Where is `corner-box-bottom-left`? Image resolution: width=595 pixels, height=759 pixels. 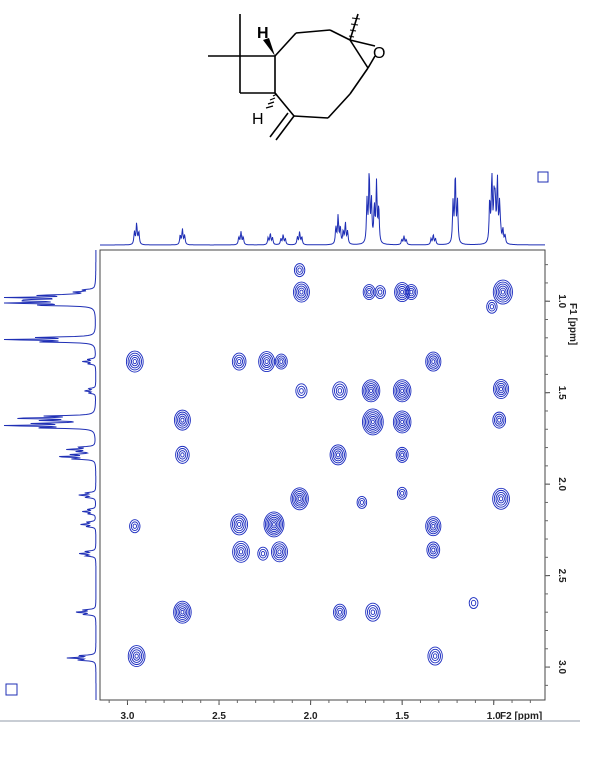
corner-box-bottom-left is located at coordinates (11, 689).